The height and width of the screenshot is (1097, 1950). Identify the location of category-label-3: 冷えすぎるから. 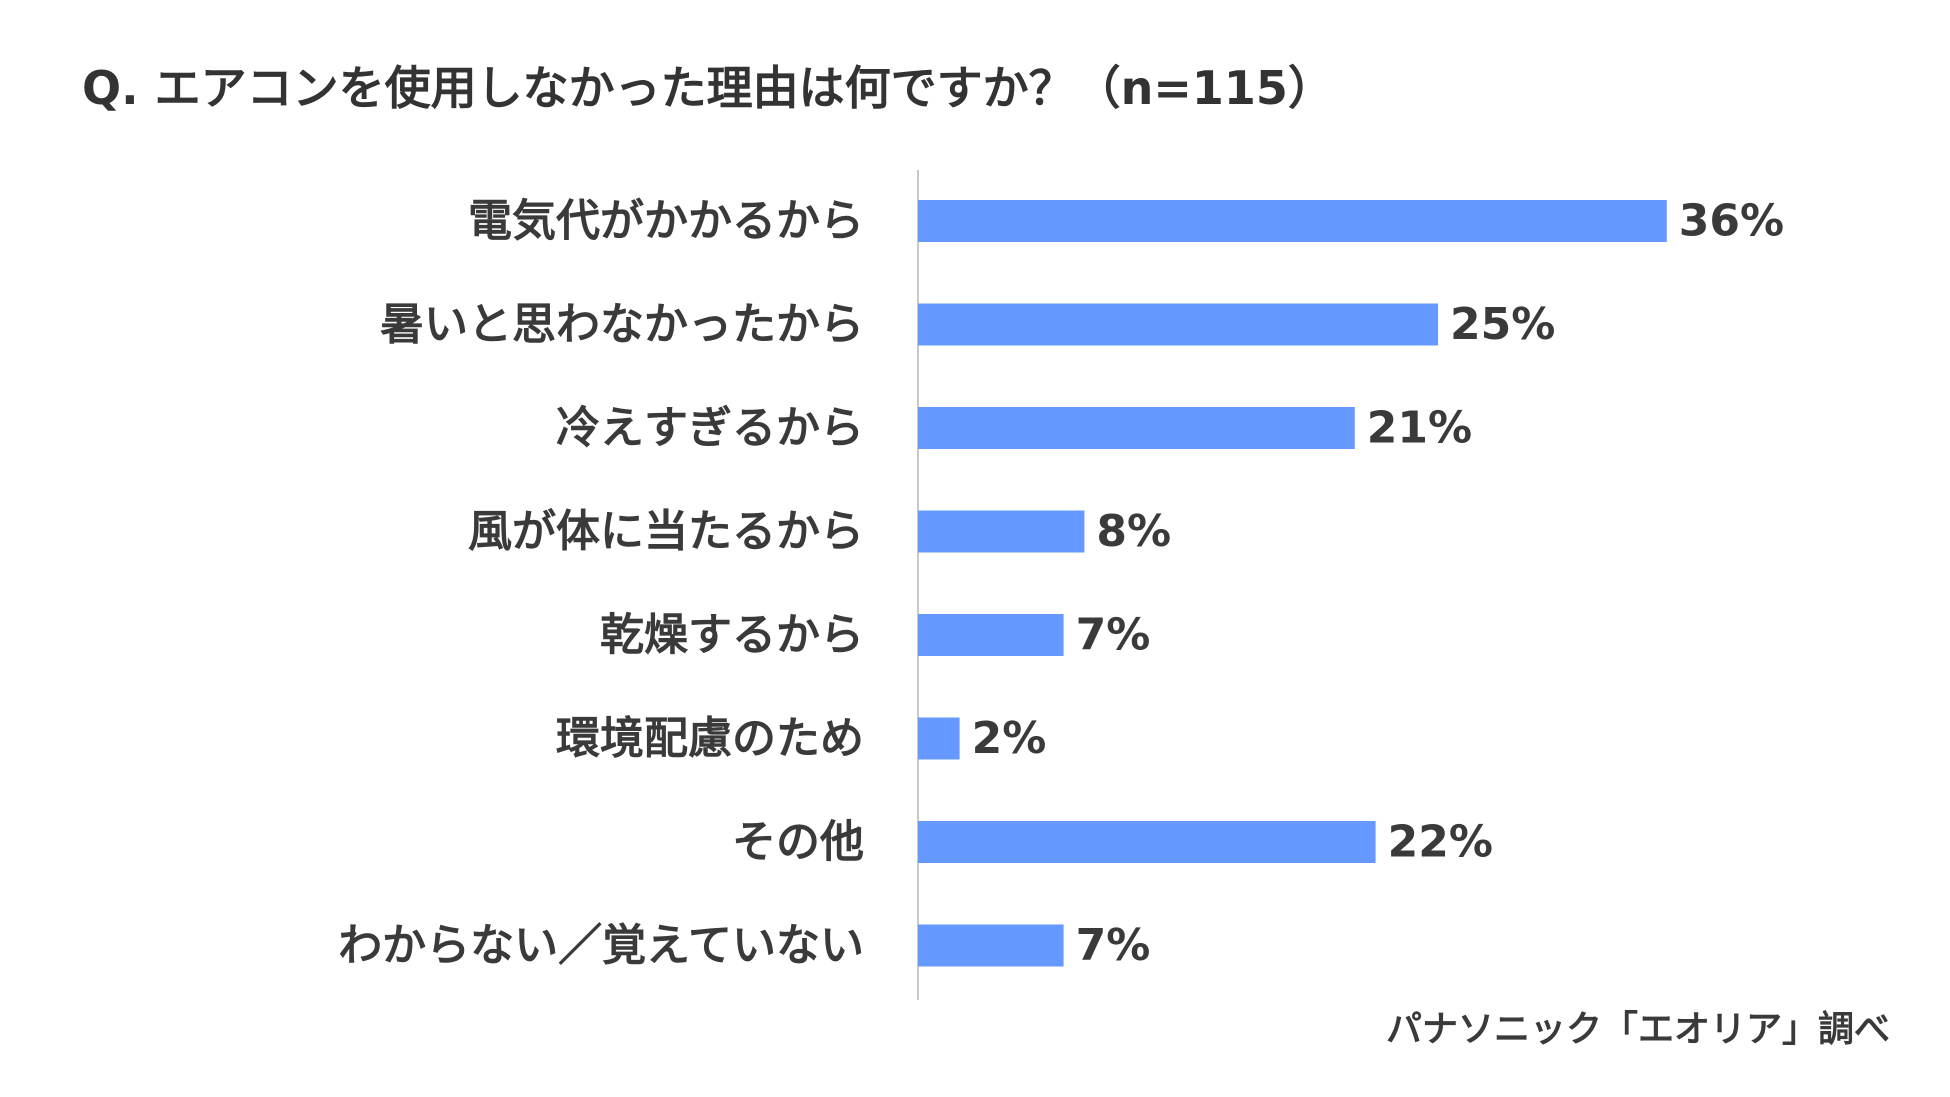
(710, 428).